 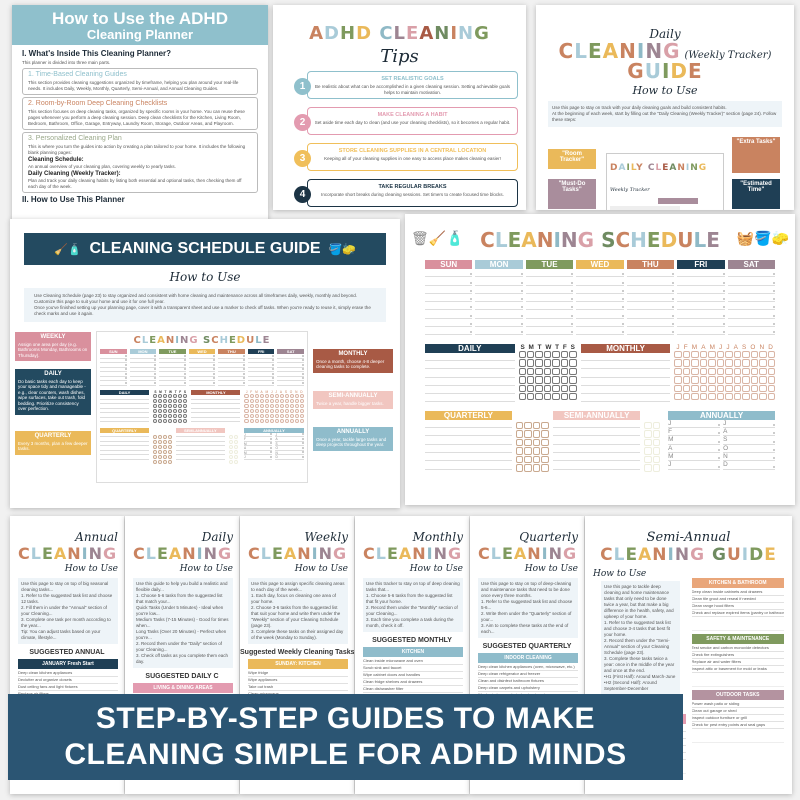 What do you see at coordinates (694, 457) in the screenshot?
I see `annual-month-line: M` at bounding box center [694, 457].